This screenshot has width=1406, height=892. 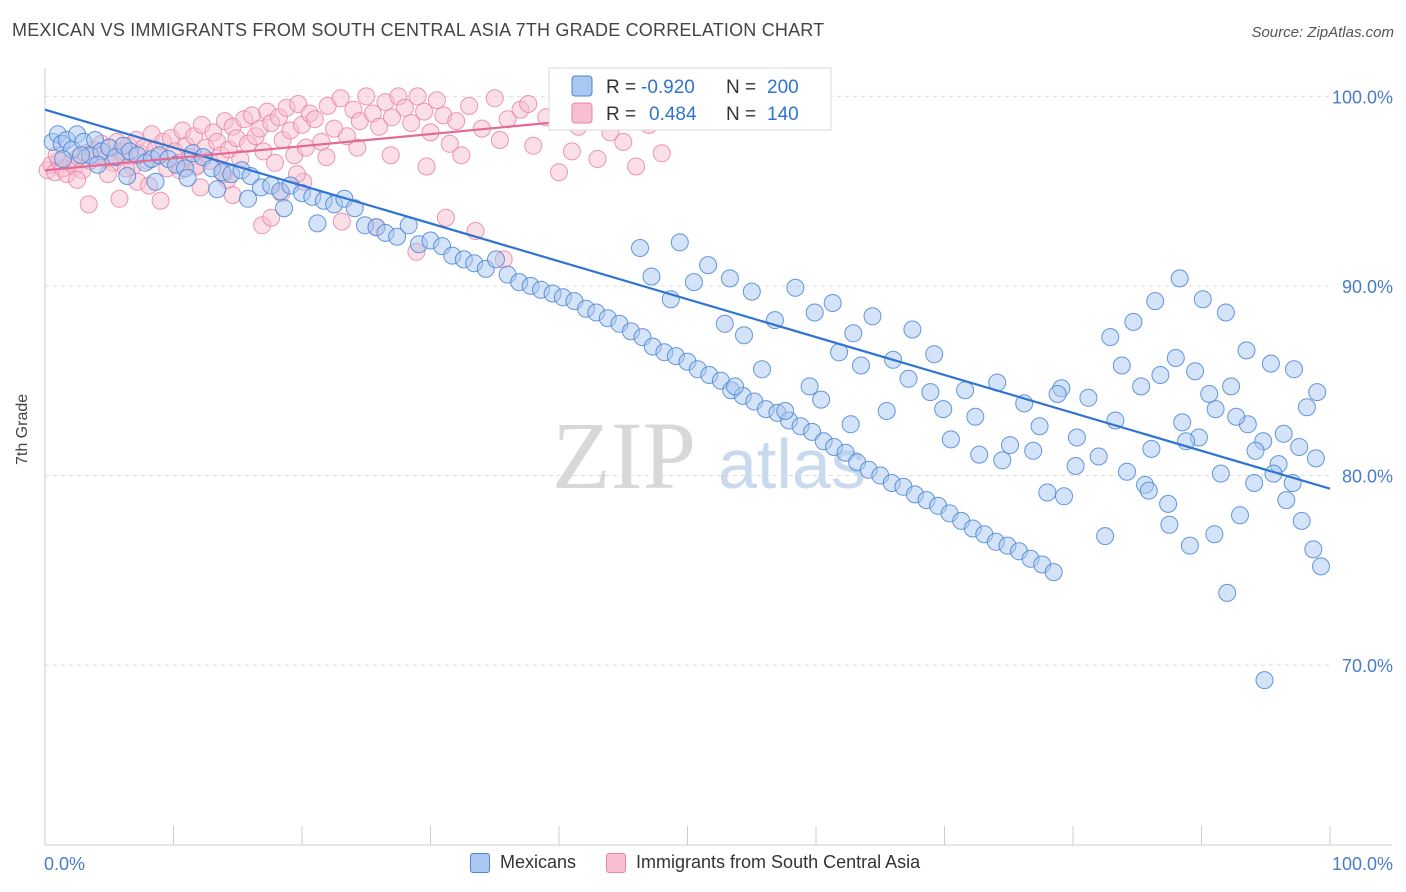 I want to click on legend-n-label-2: N =, so click(x=741, y=114).